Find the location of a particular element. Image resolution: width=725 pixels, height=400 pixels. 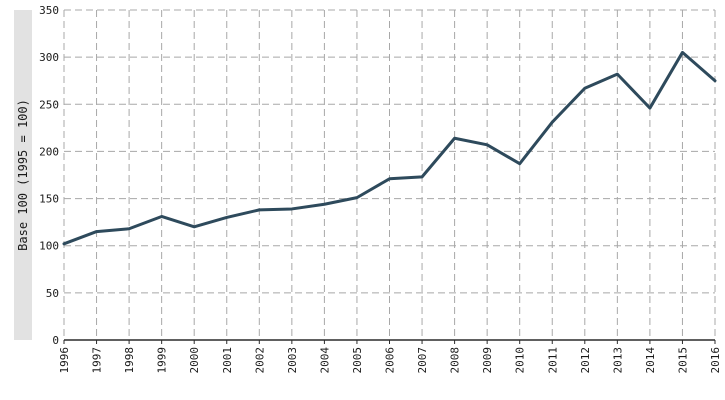

x-tick-label: 2000 is located at coordinates (194, 360).